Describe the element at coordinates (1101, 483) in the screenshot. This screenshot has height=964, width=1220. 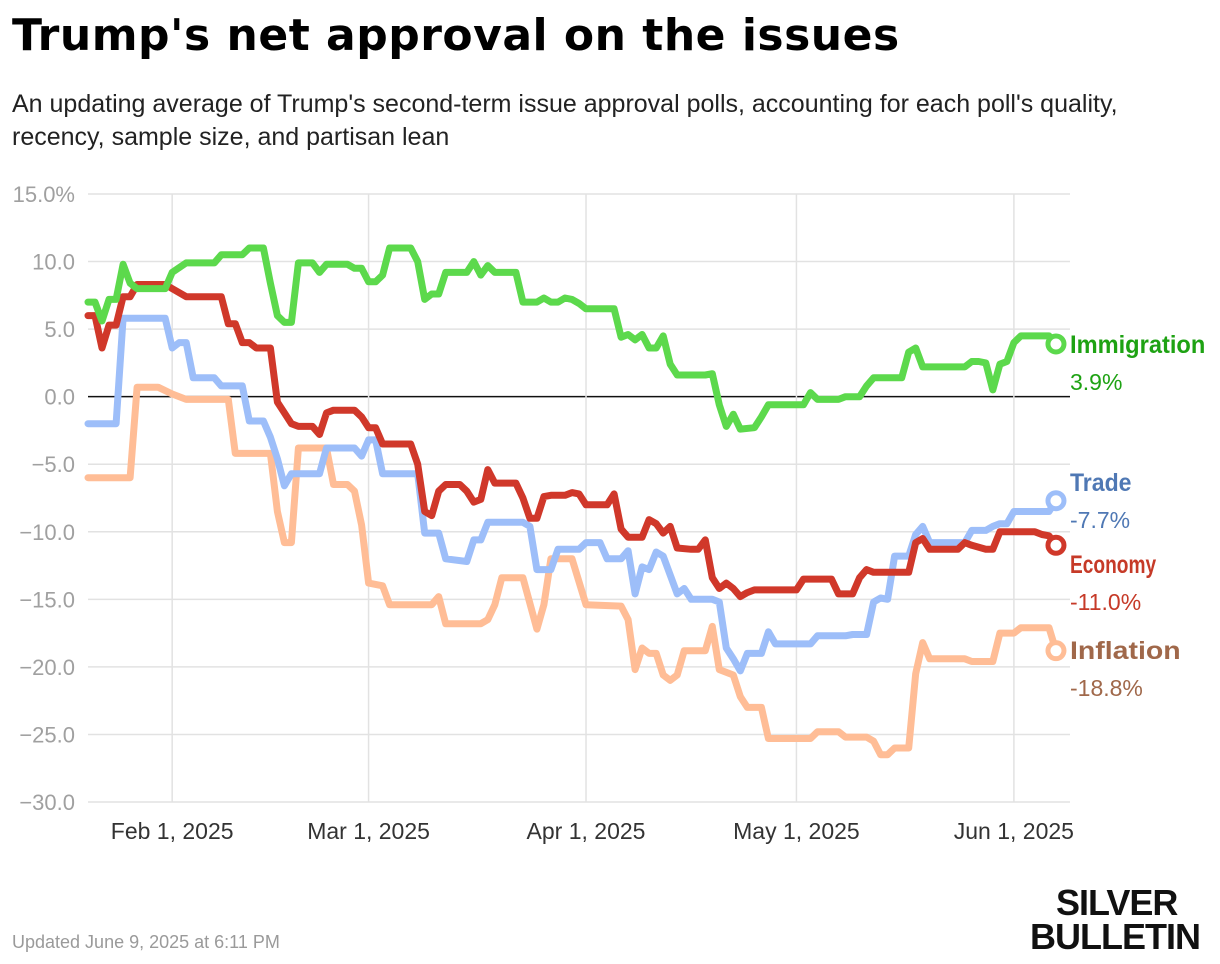
I see `series-label-trade: Trade` at that location.